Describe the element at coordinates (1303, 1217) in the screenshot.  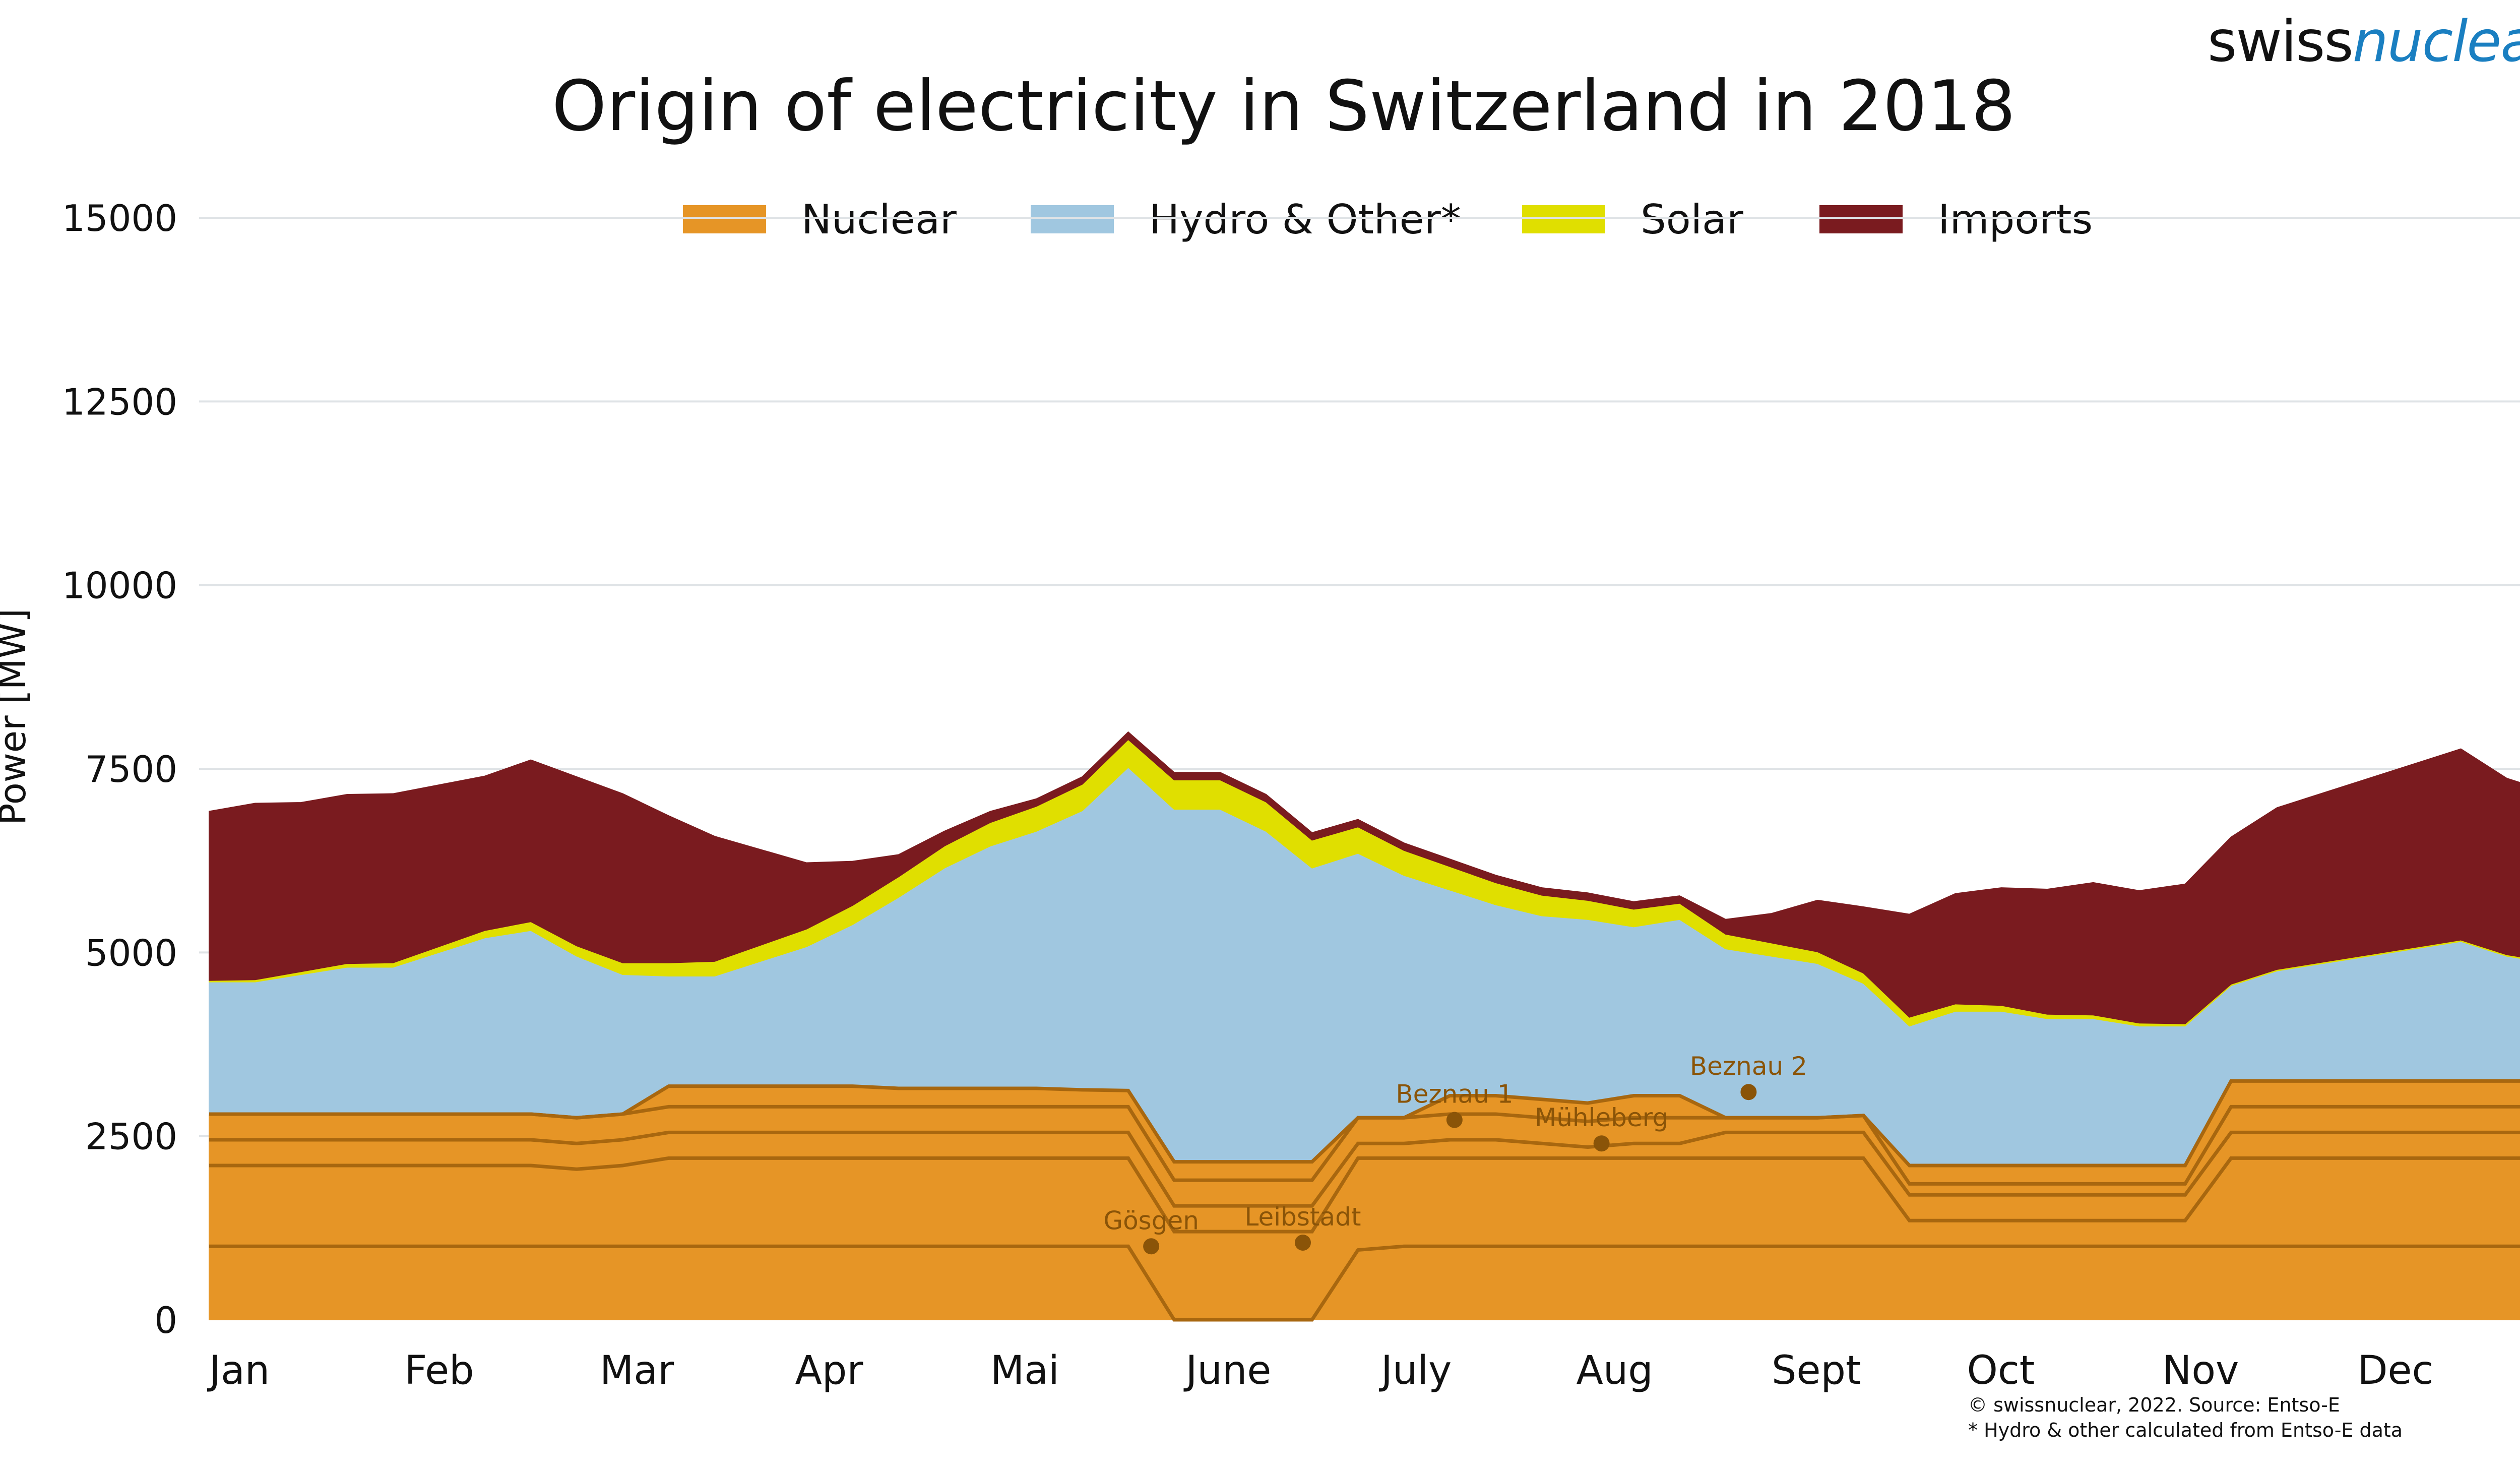
I see `annotation-label: Leibstadt` at that location.